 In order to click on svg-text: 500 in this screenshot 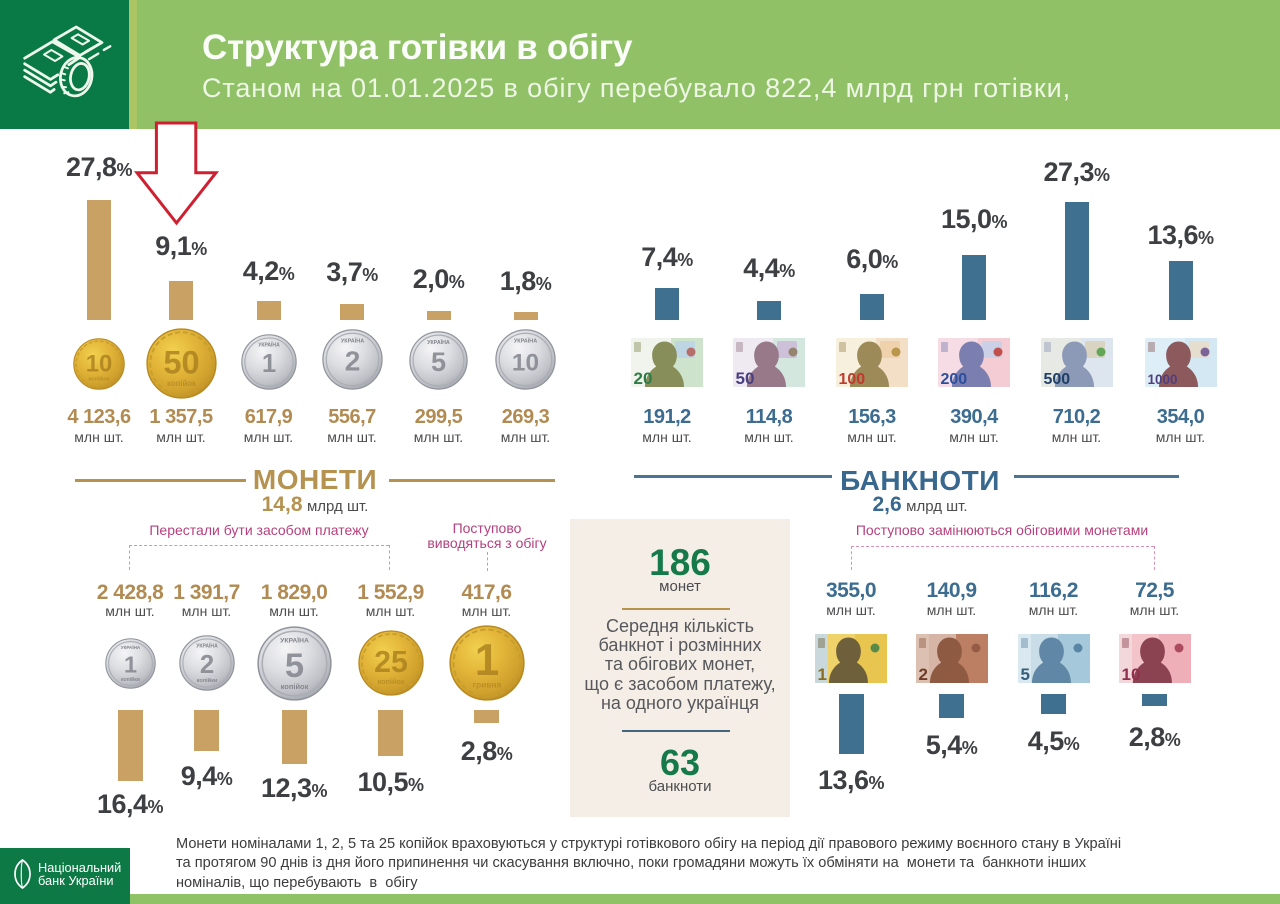, I will do `click(1056, 379)`.